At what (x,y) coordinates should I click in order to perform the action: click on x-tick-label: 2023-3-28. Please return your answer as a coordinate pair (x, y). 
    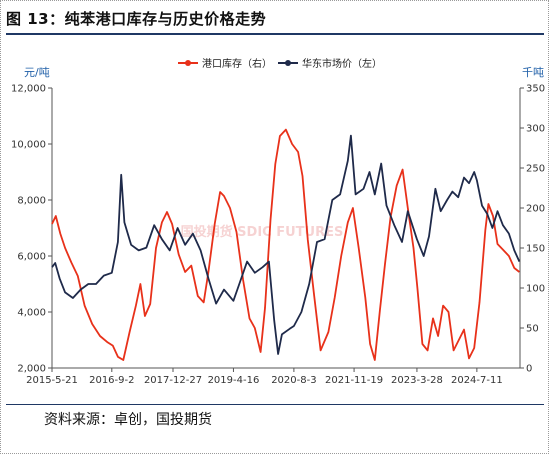
    Looking at the image, I should click on (417, 380).